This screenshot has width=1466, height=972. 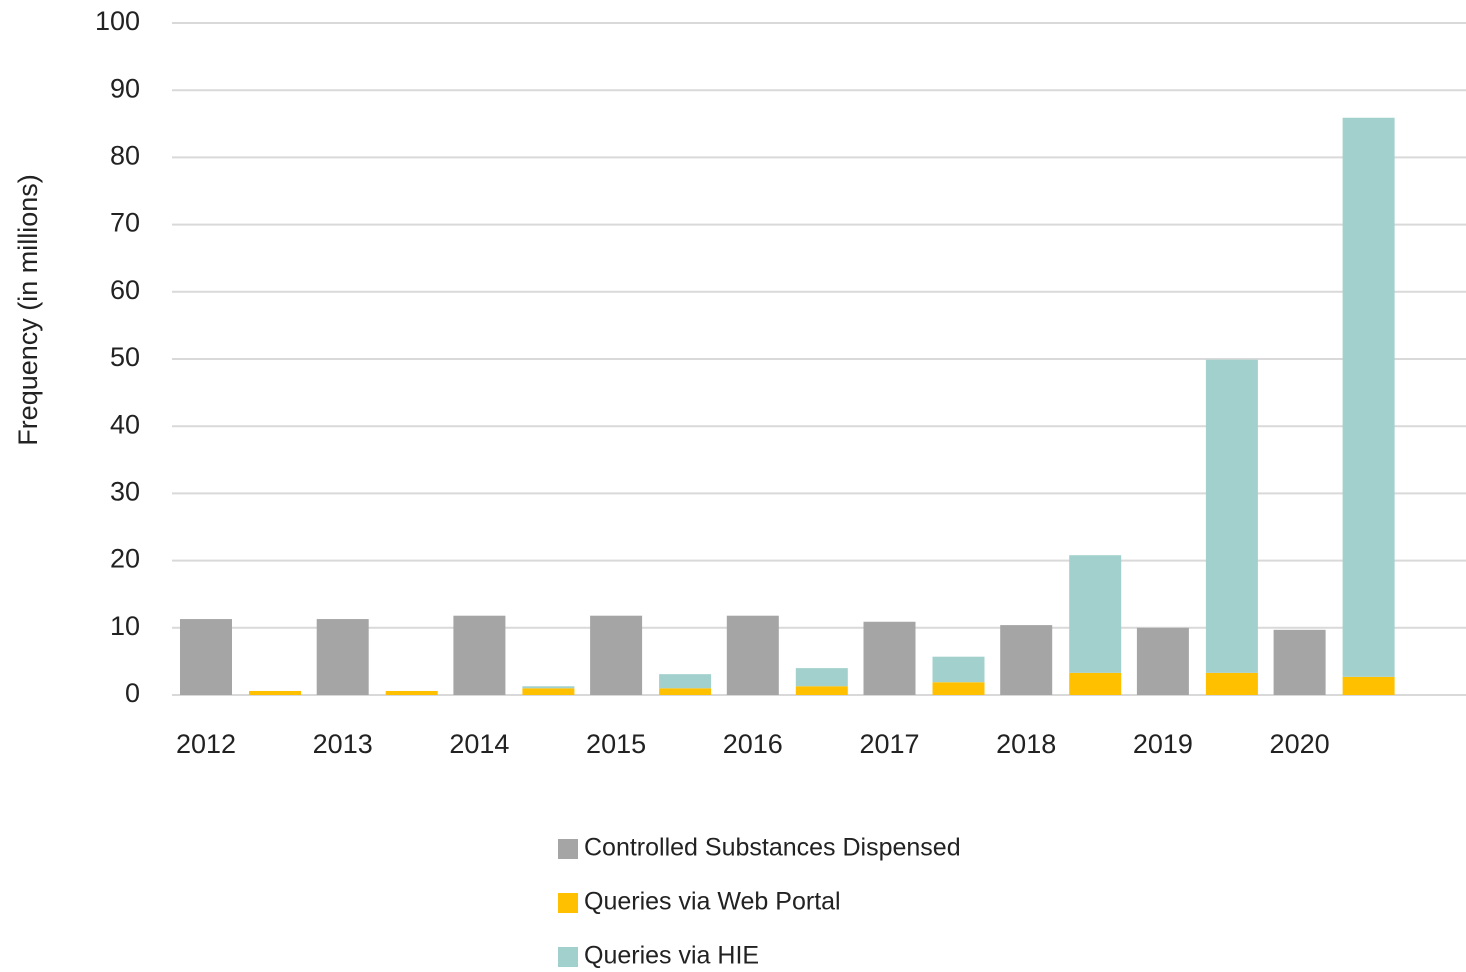 I want to click on x-tick-label: 2020, so click(x=1300, y=744).